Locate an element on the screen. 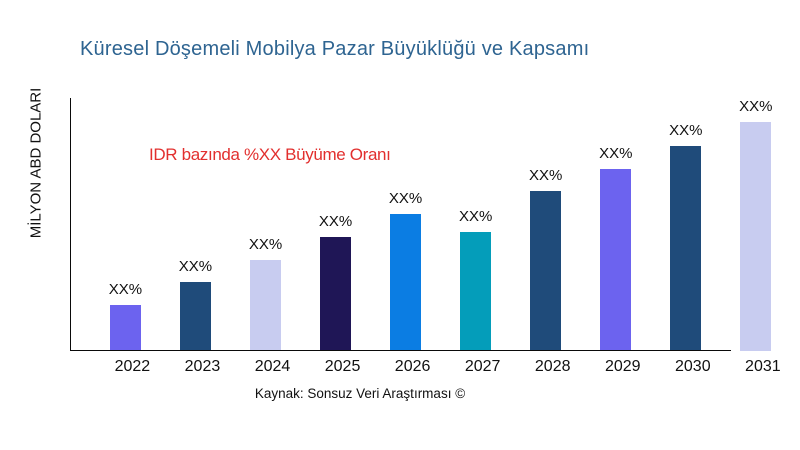 The height and width of the screenshot is (450, 800). bar-2023: XX% is located at coordinates (195, 304).